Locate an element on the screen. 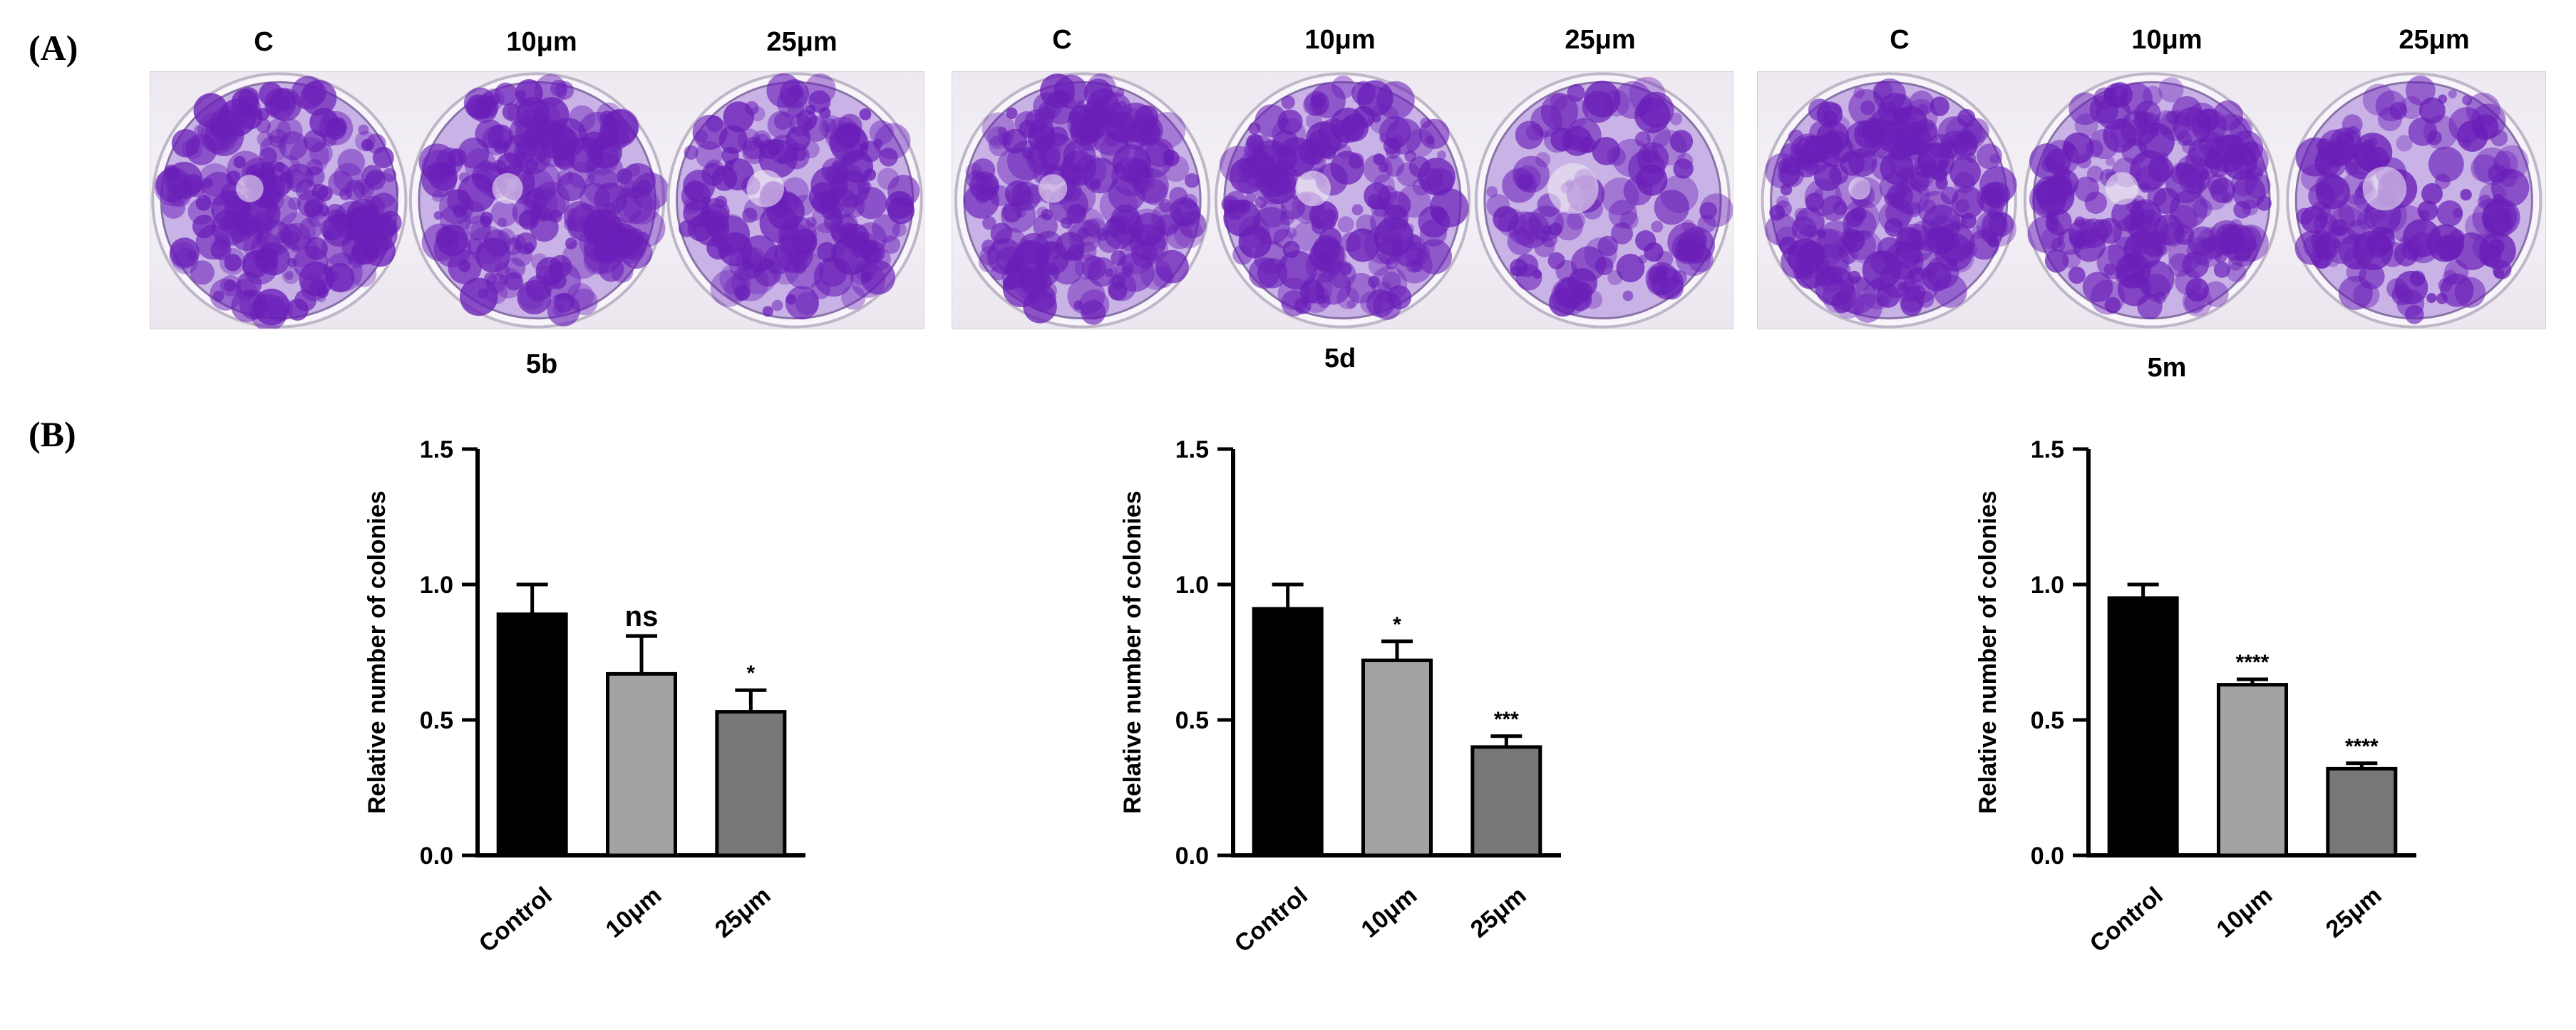  plate-photo-5m-svg is located at coordinates (2151, 201).